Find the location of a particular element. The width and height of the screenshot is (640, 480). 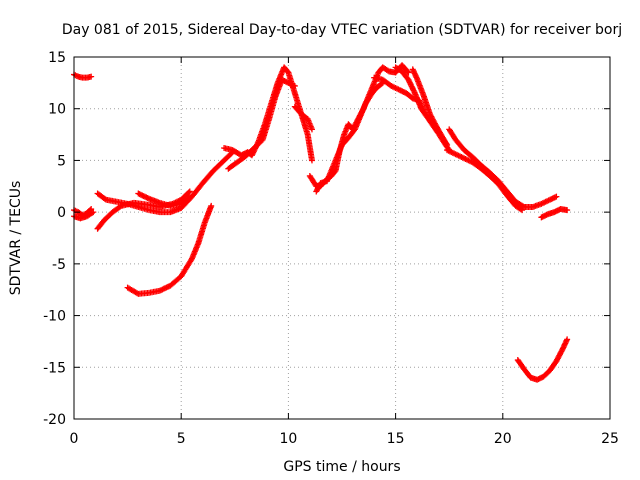

series-arc-f is located at coordinates (164, 199).